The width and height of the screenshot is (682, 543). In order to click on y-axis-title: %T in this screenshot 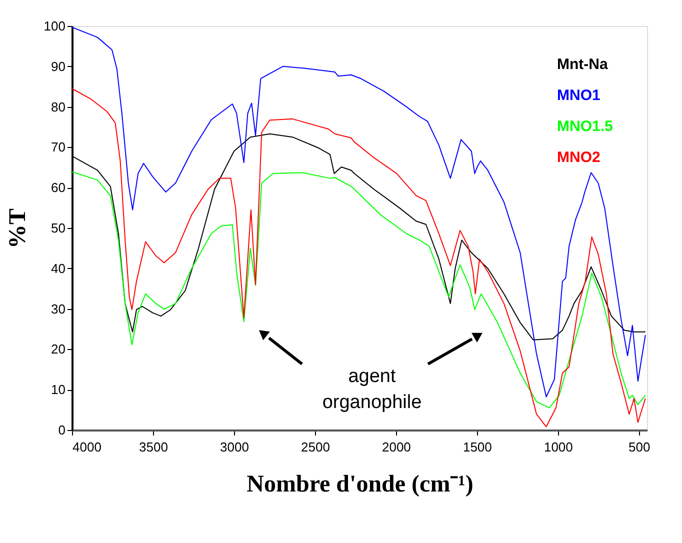, I will do `click(17, 228)`.